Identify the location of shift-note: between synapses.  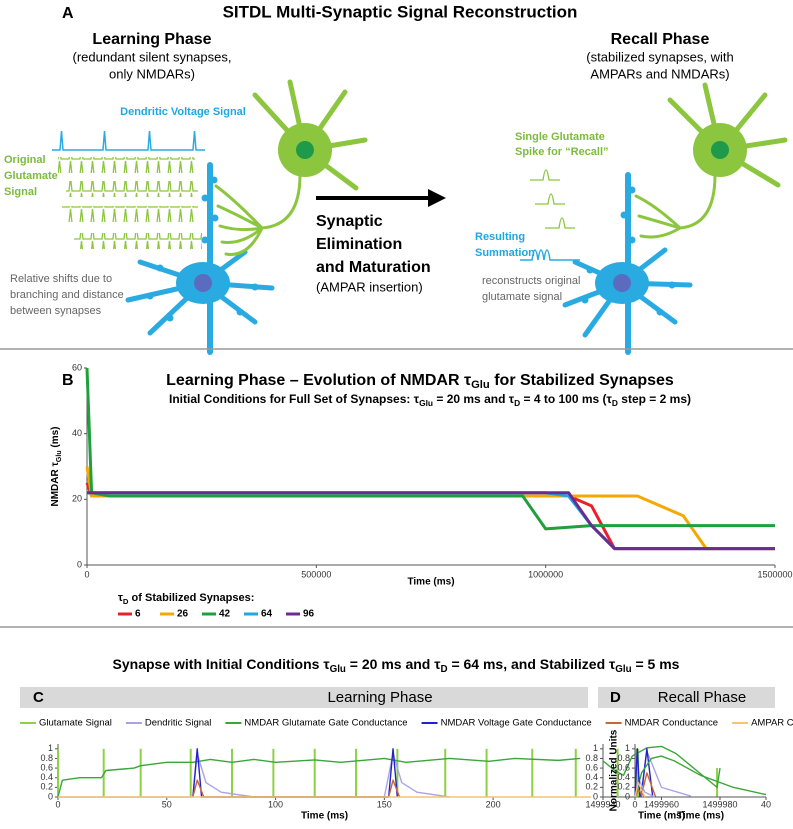
(56, 311).